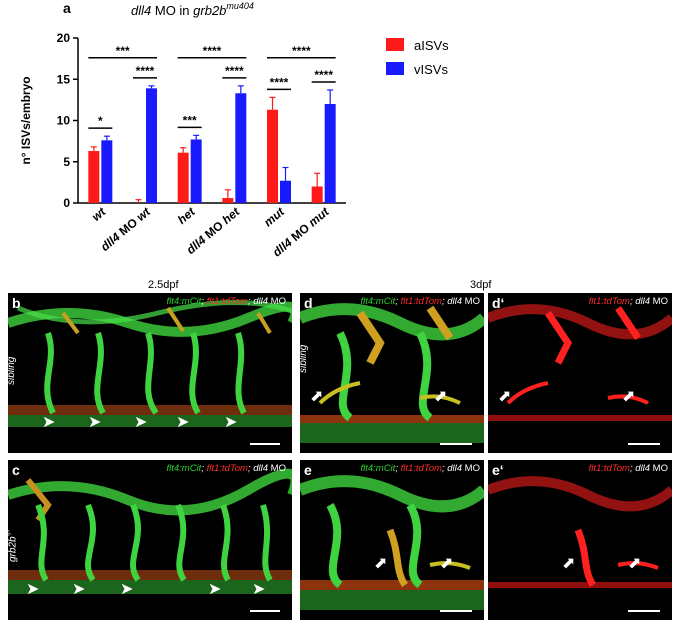  Describe the element at coordinates (12, 370) in the screenshot. I see `side-label-sibling-b: sibling` at that location.